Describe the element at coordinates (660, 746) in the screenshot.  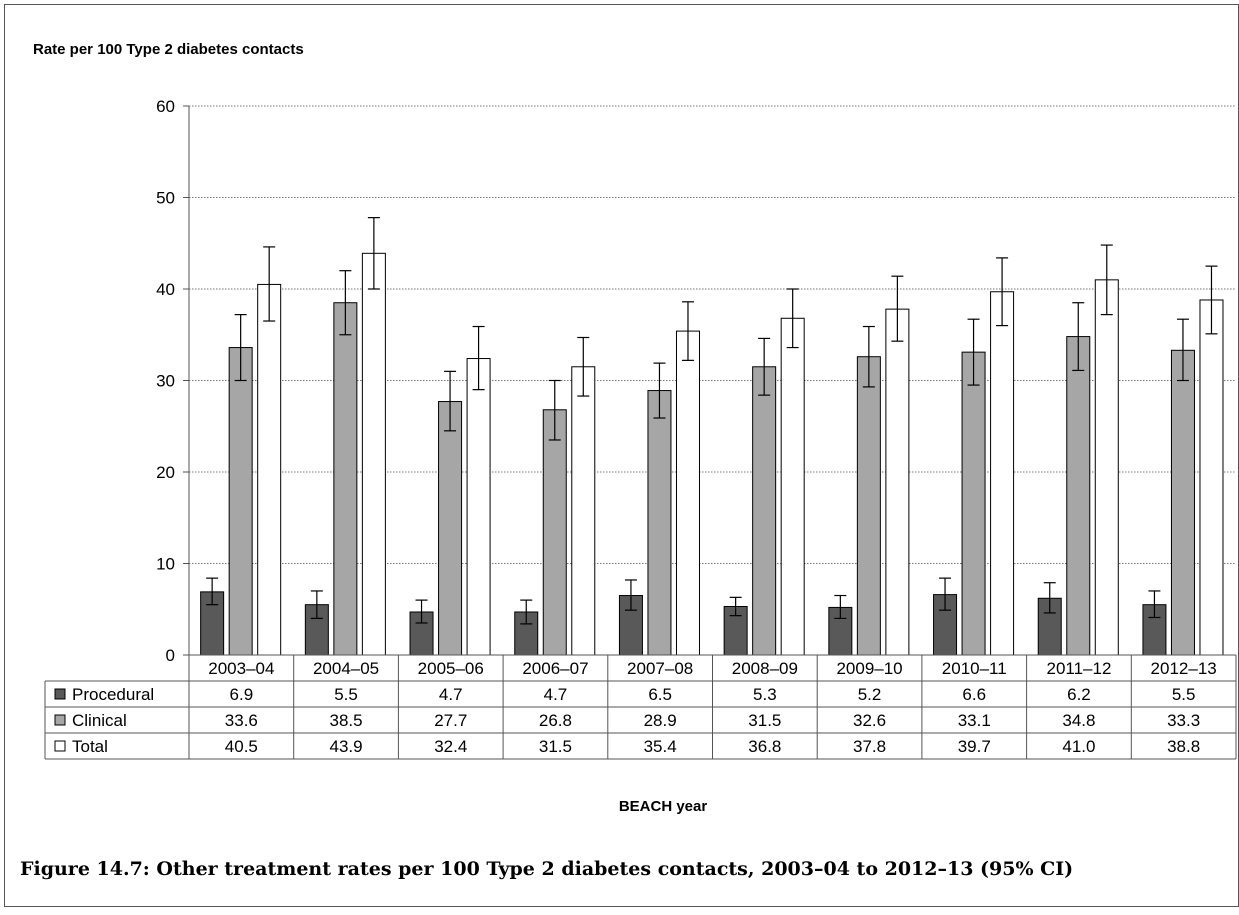
I see `table-cell-value: 35.4` at that location.